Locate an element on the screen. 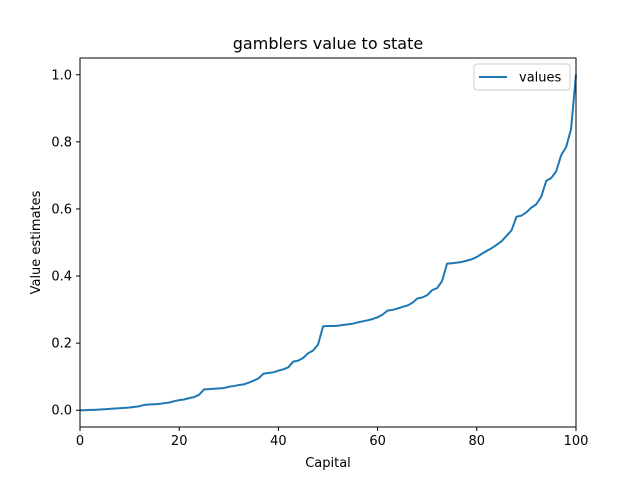  x-tick-label: 100 is located at coordinates (576, 441).